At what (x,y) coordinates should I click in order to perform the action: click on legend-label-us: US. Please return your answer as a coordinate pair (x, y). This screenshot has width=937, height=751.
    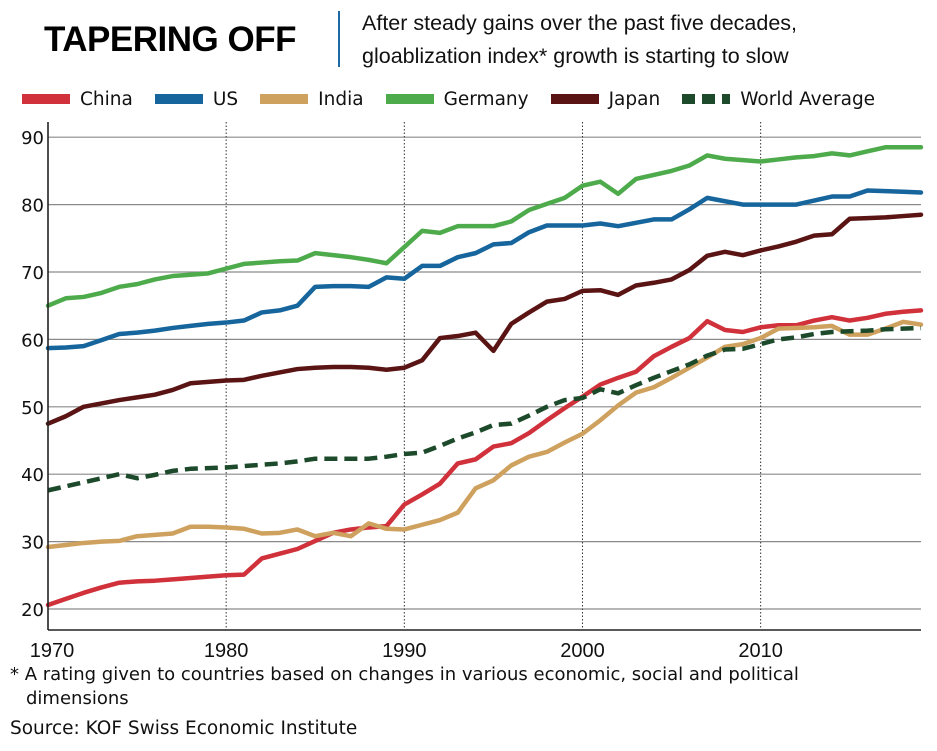
    Looking at the image, I should click on (225, 99).